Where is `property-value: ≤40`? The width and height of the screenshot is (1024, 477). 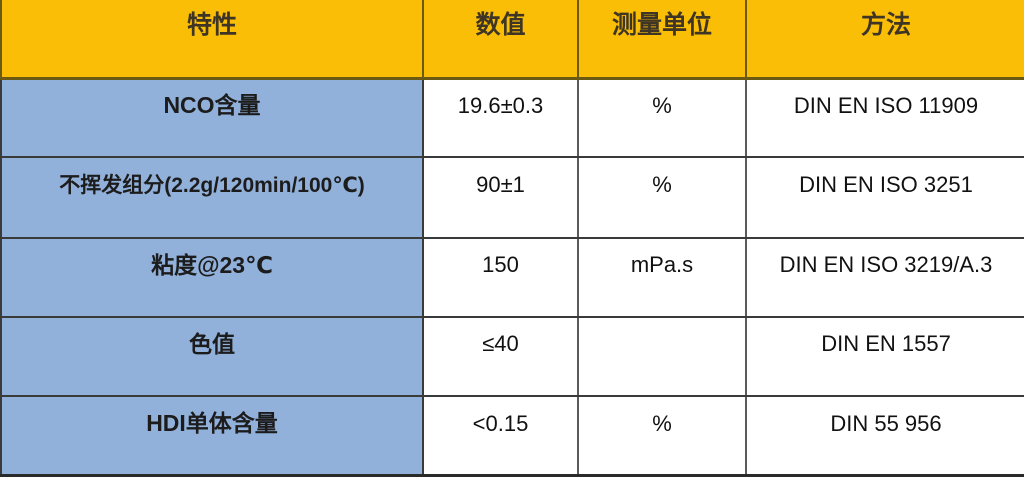
property-value: ≤40 is located at coordinates (500, 344).